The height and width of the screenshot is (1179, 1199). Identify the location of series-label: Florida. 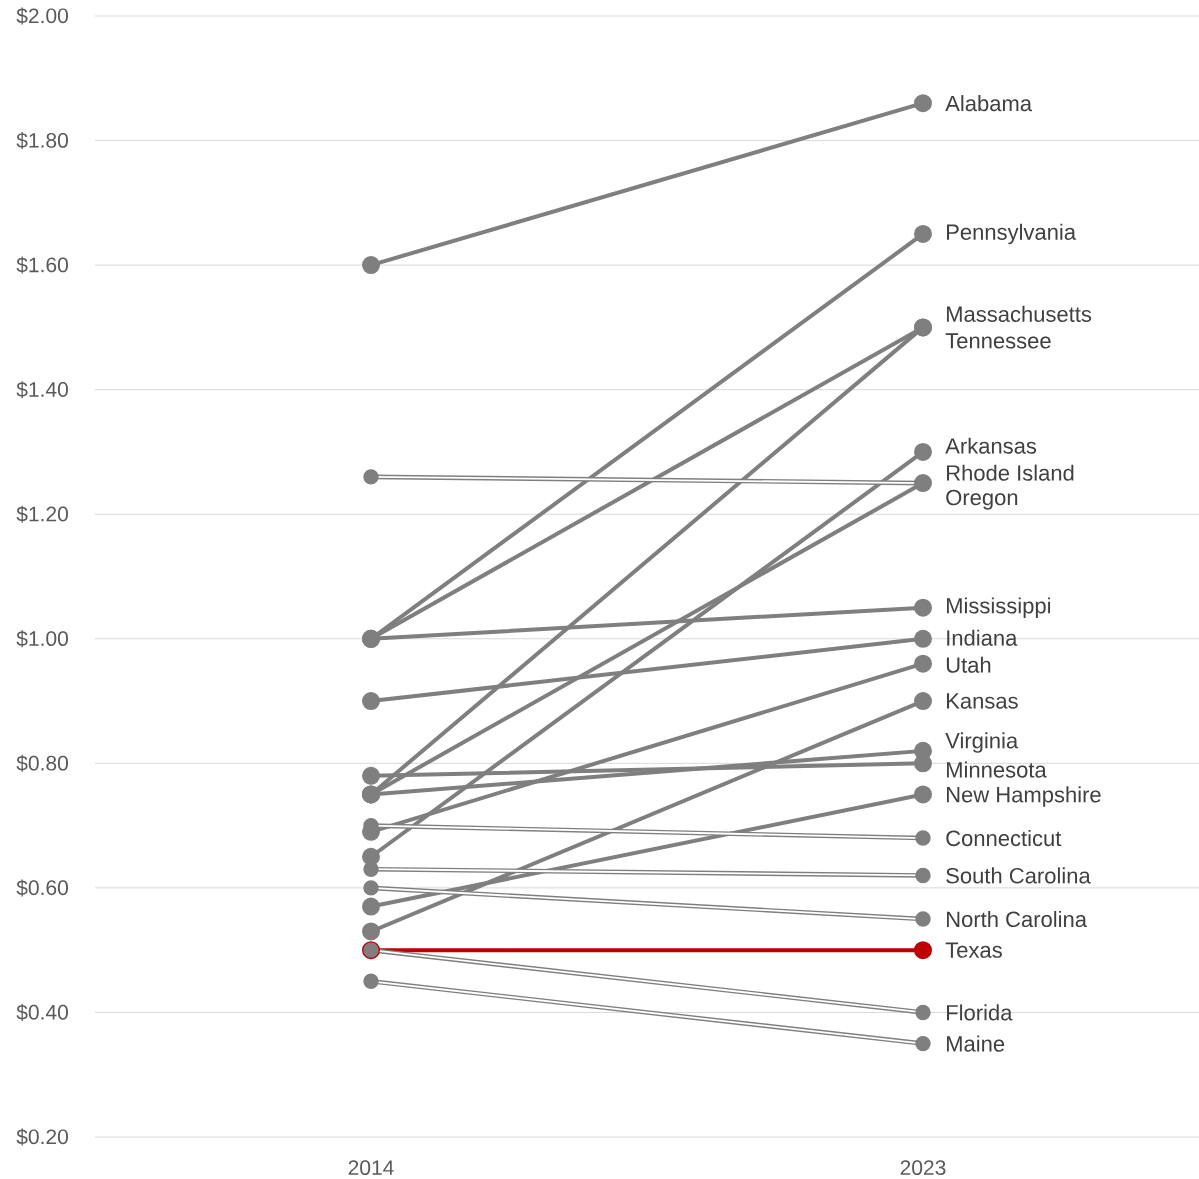
(980, 1012).